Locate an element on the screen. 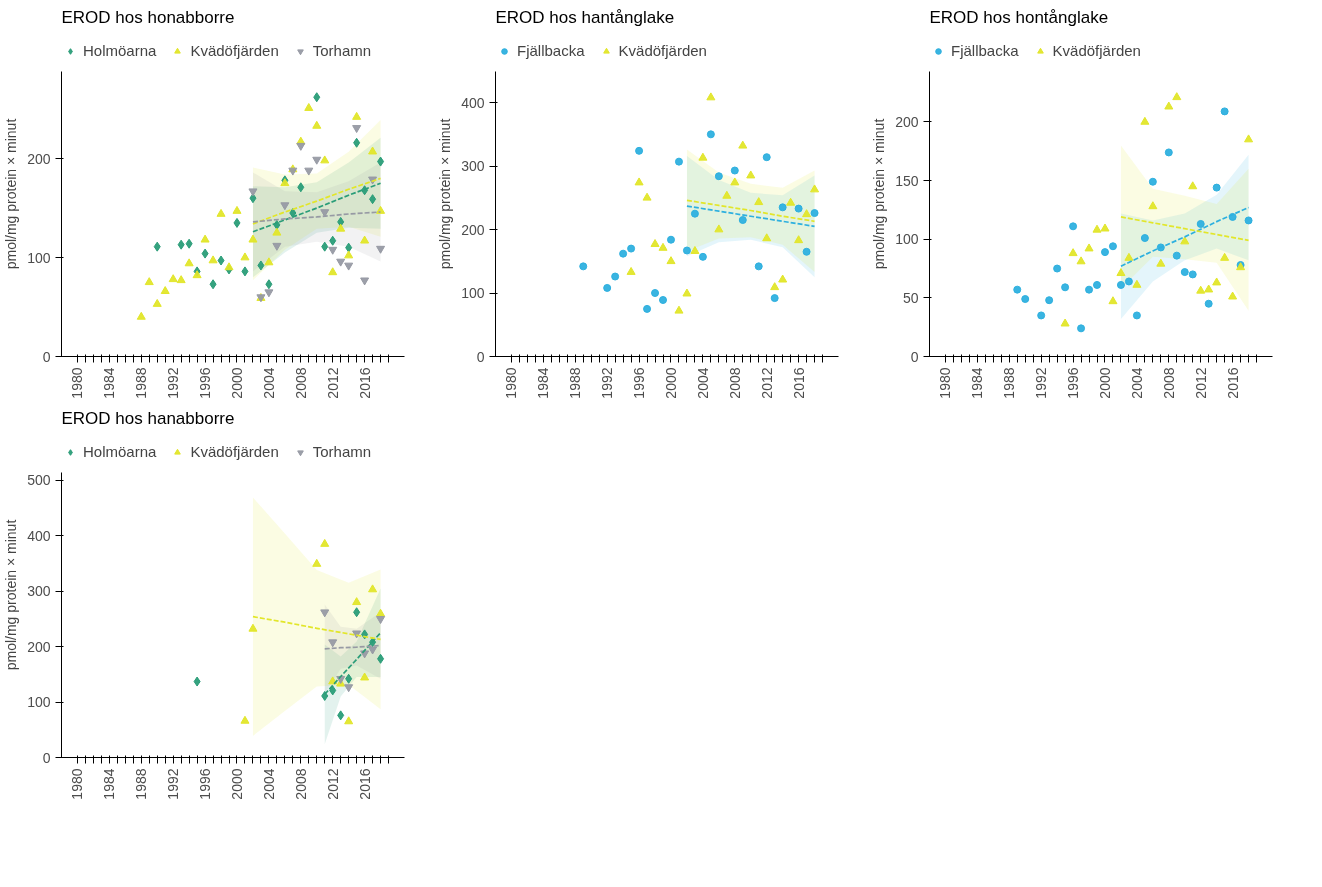  chart-title: EROD hos hanabborre is located at coordinates (148, 418).